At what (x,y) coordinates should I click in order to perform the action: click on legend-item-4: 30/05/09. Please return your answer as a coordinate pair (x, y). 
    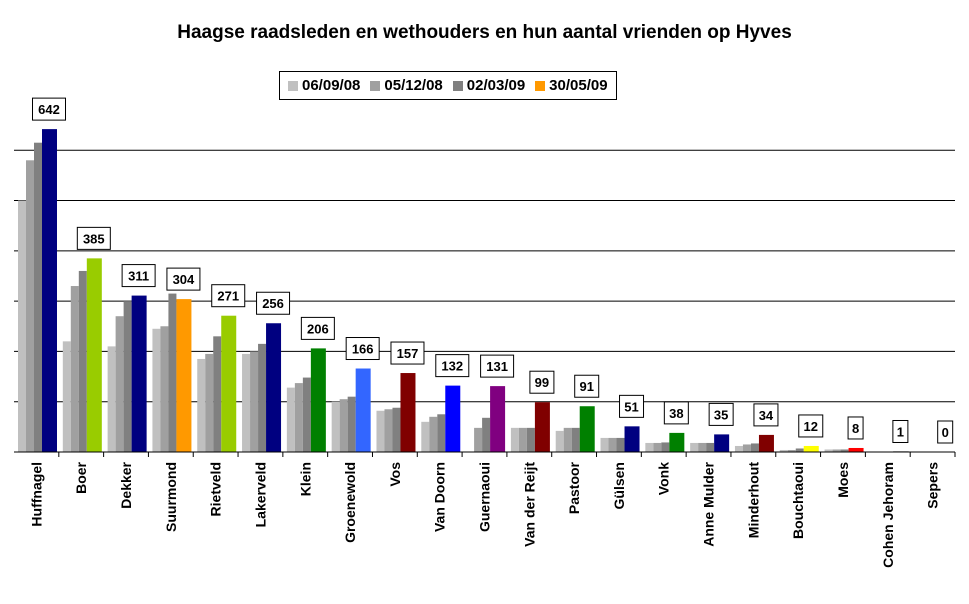
    Looking at the image, I should click on (571, 85).